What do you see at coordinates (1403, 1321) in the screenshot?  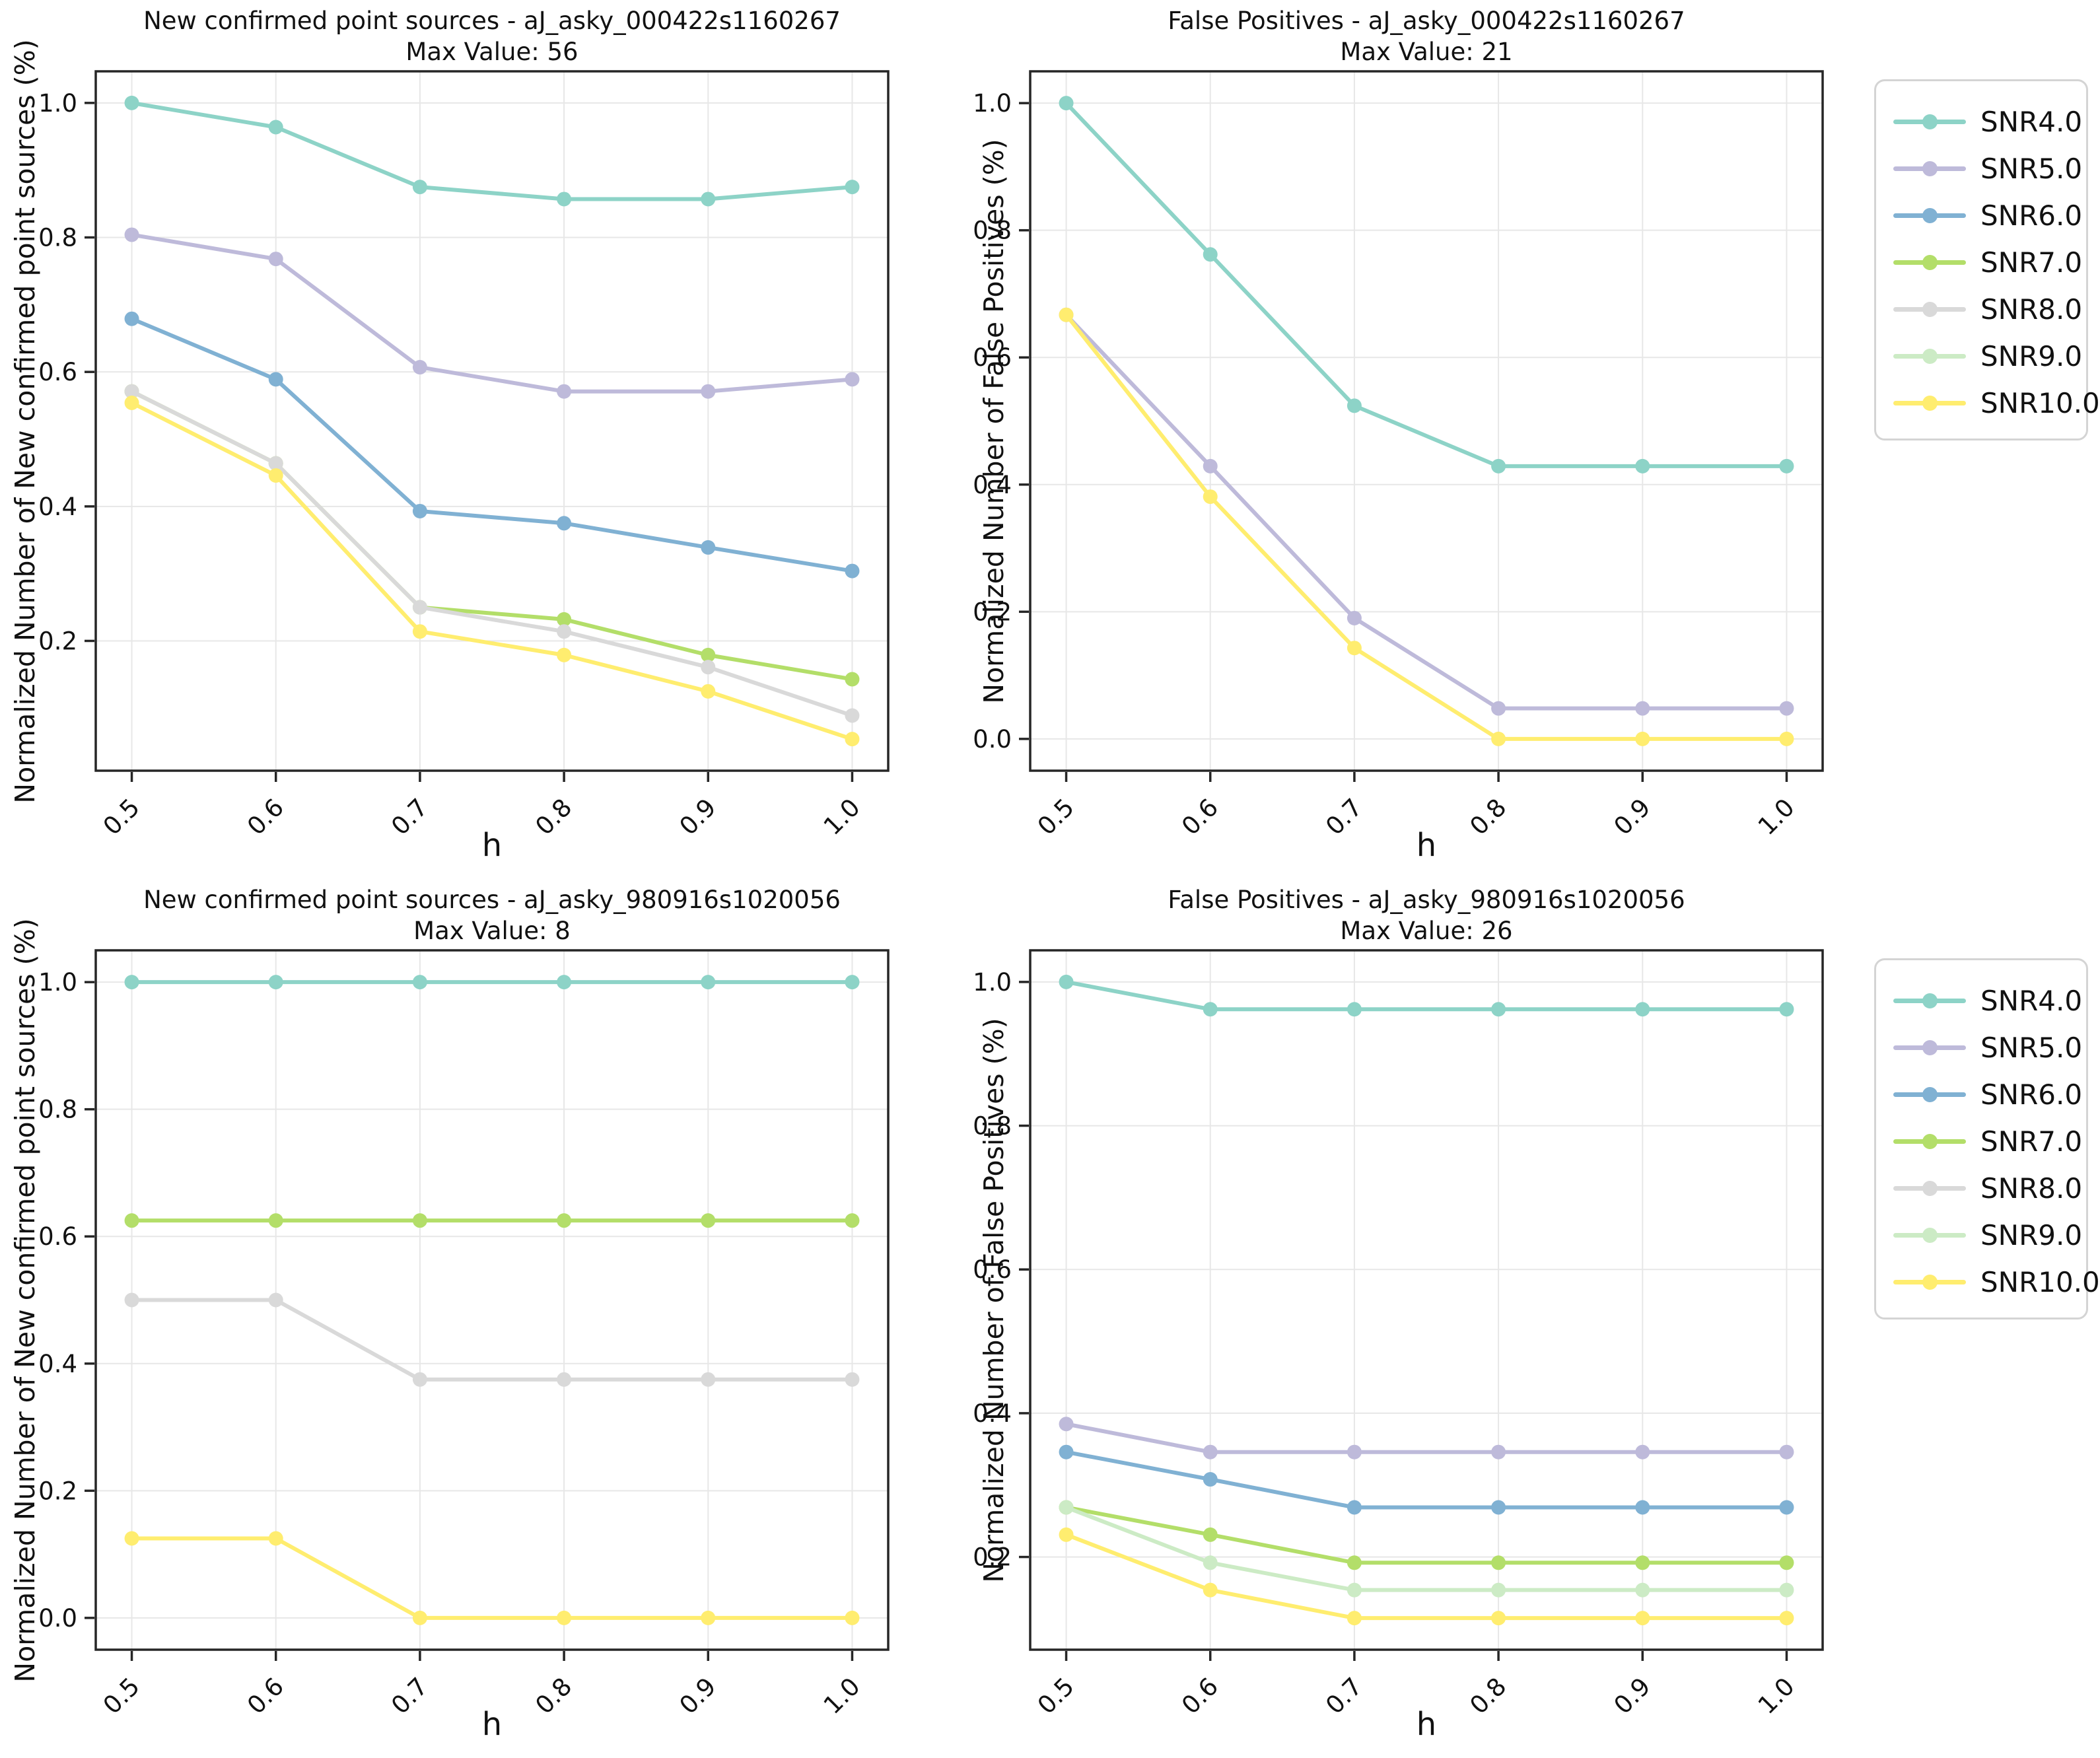 I see `tick-marks` at bounding box center [1403, 1321].